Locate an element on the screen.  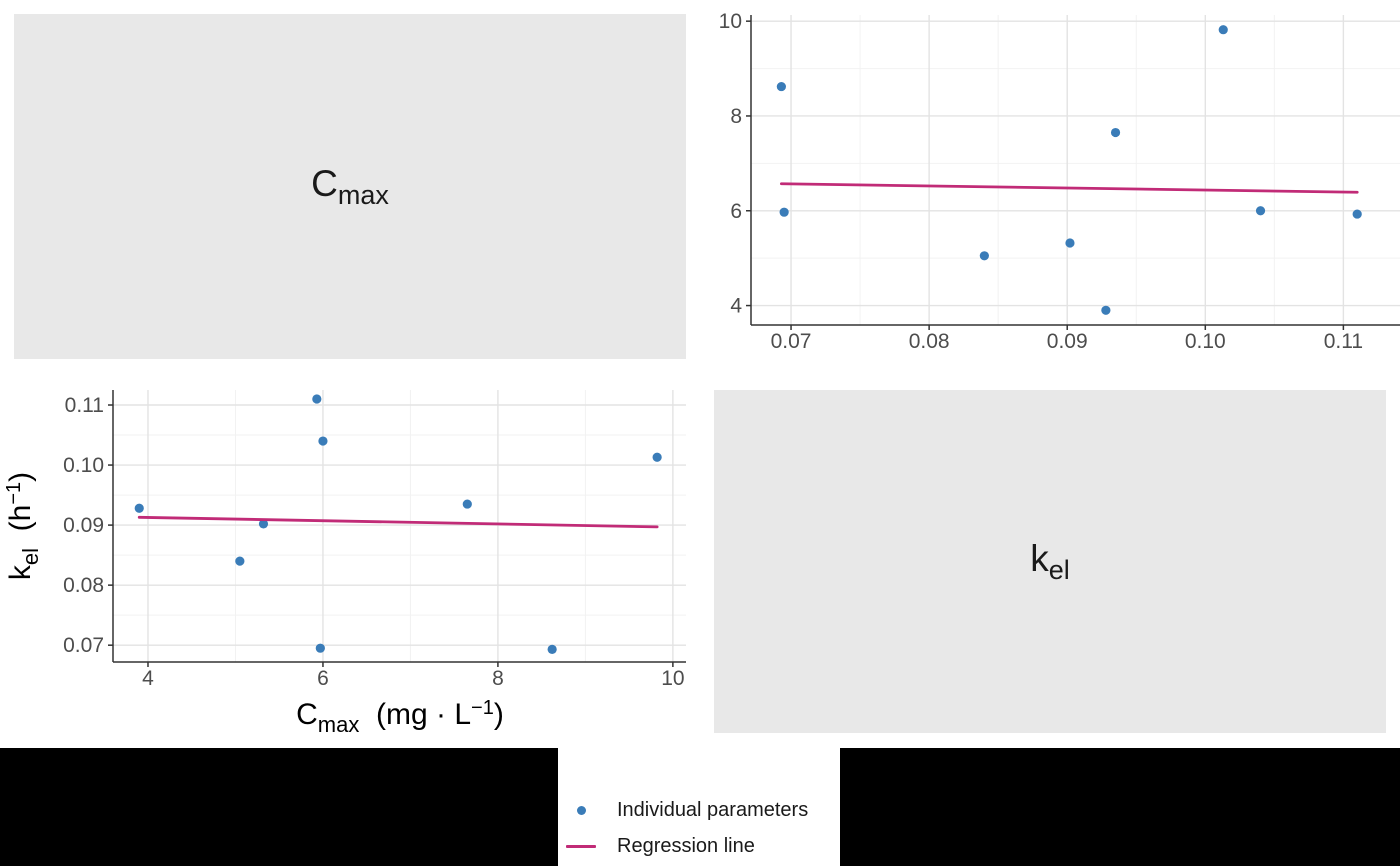
x-axis-tick-label: 0.08 is located at coordinates (929, 341).